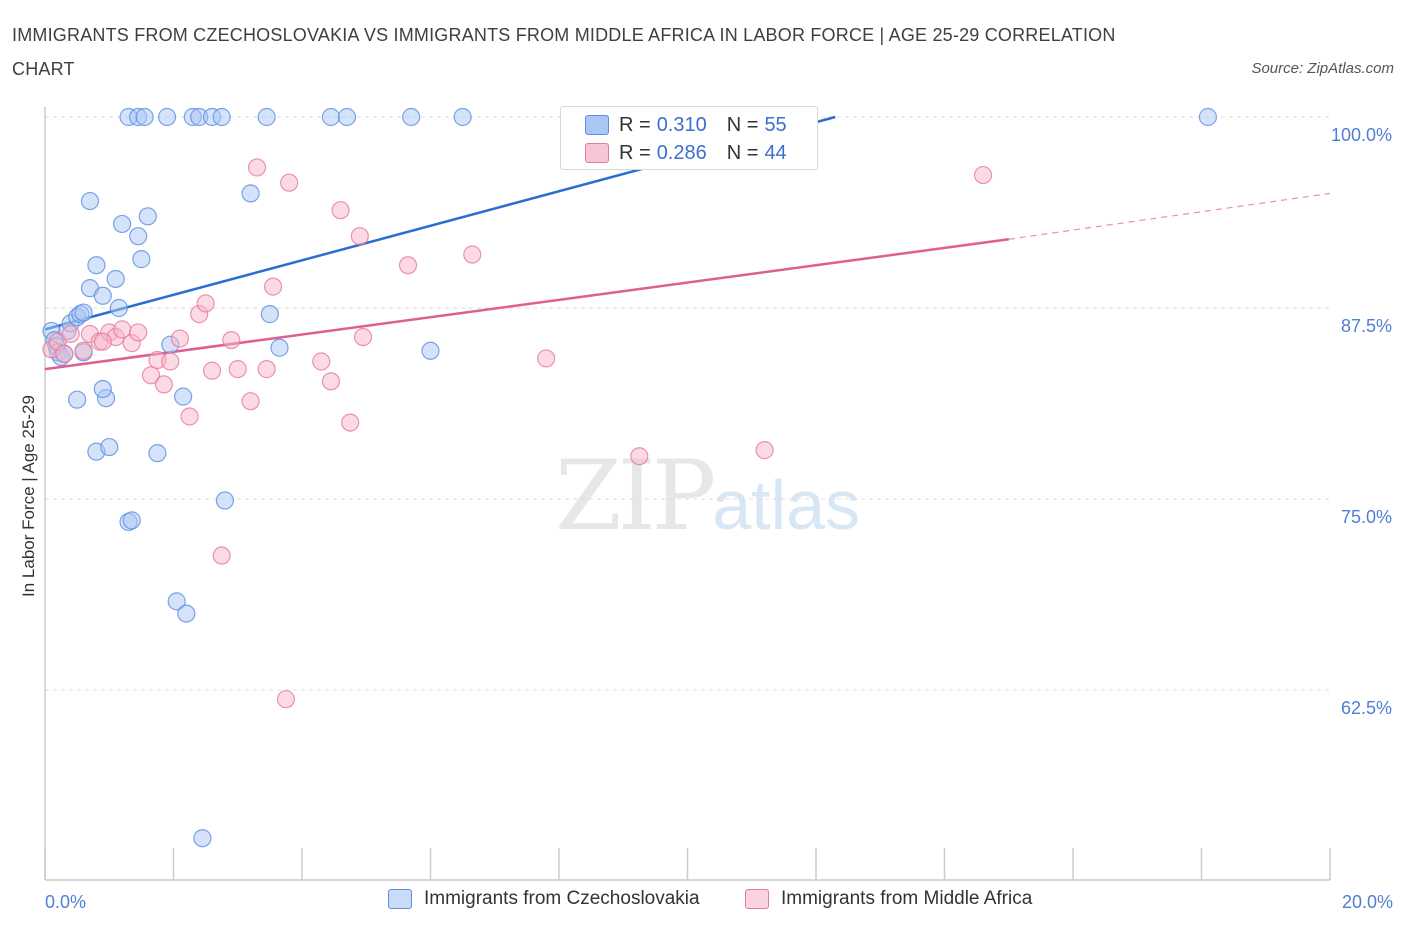  What do you see at coordinates (1366, 326) in the screenshot?
I see `y-tick-label: 87.5%` at bounding box center [1366, 326].